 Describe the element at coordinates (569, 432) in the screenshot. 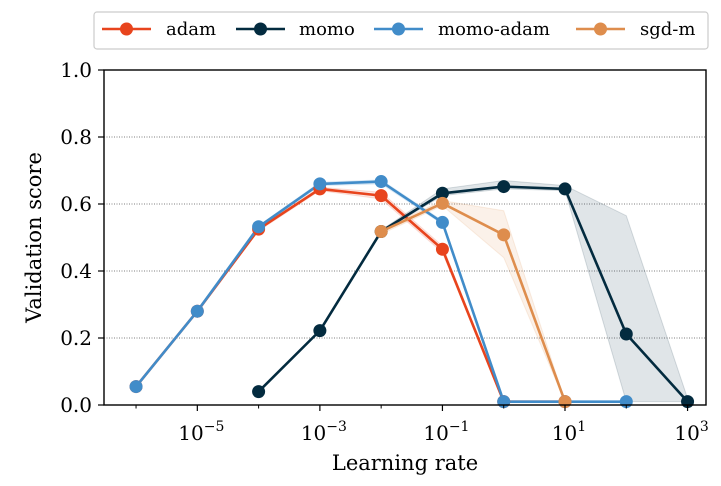

I see `x-tick-label: 10¹` at that location.